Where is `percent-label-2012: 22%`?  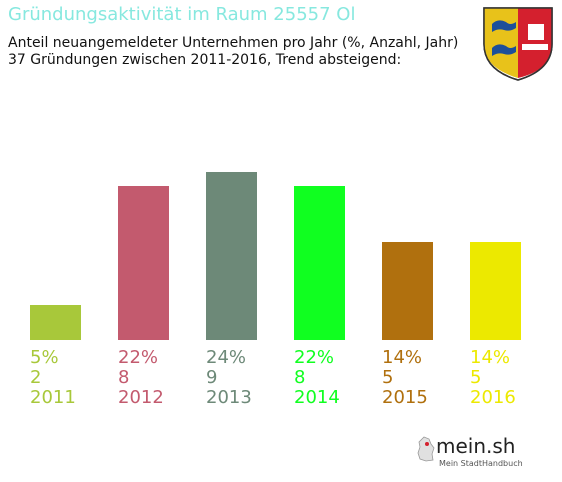 percent-label-2012: 22% is located at coordinates (138, 357).